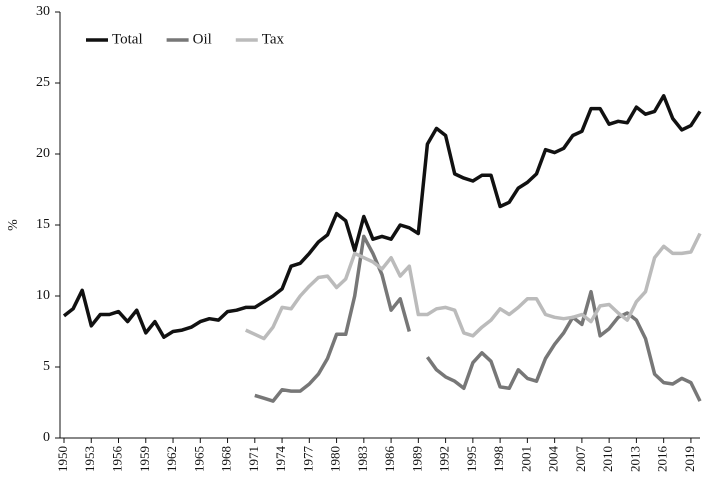 The width and height of the screenshot is (703, 488). What do you see at coordinates (498, 459) in the screenshot?
I see `x-tick-label: 1998` at bounding box center [498, 459].